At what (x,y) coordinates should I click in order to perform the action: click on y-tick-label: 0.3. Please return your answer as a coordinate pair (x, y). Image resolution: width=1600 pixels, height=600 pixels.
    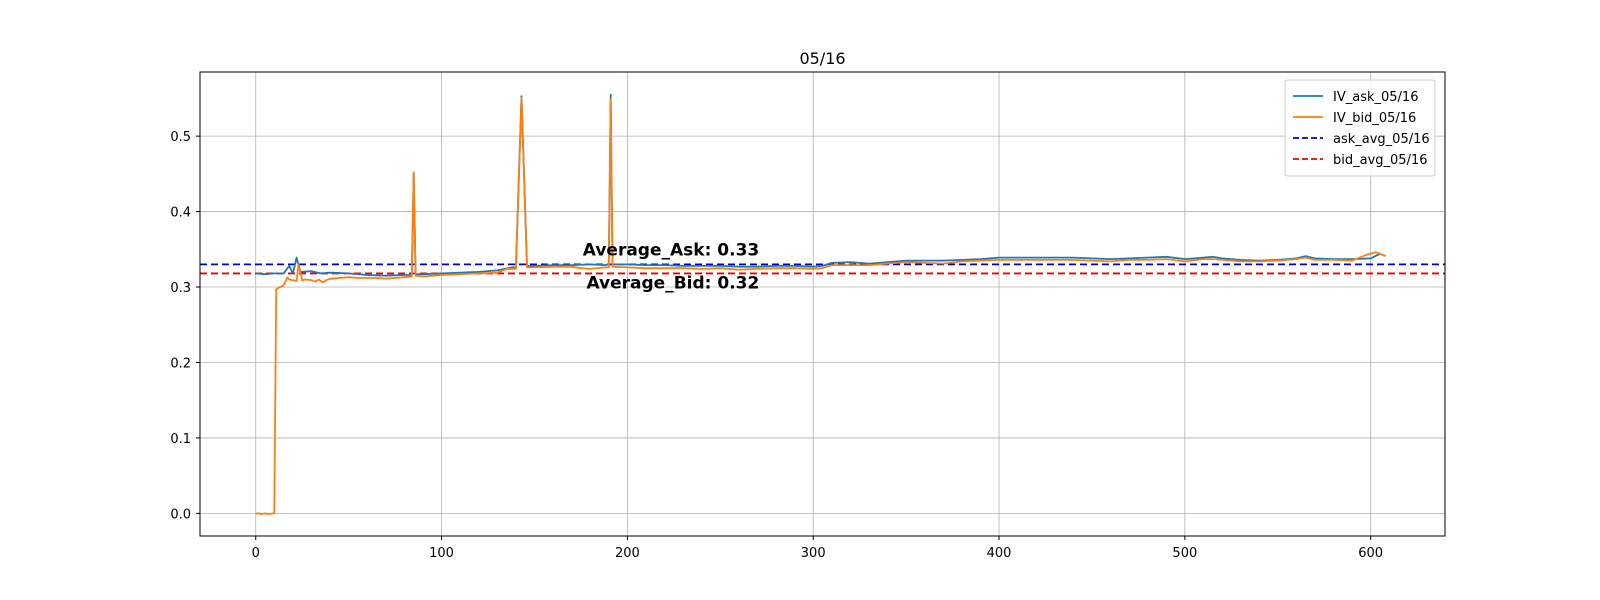
    Looking at the image, I should click on (180, 288).